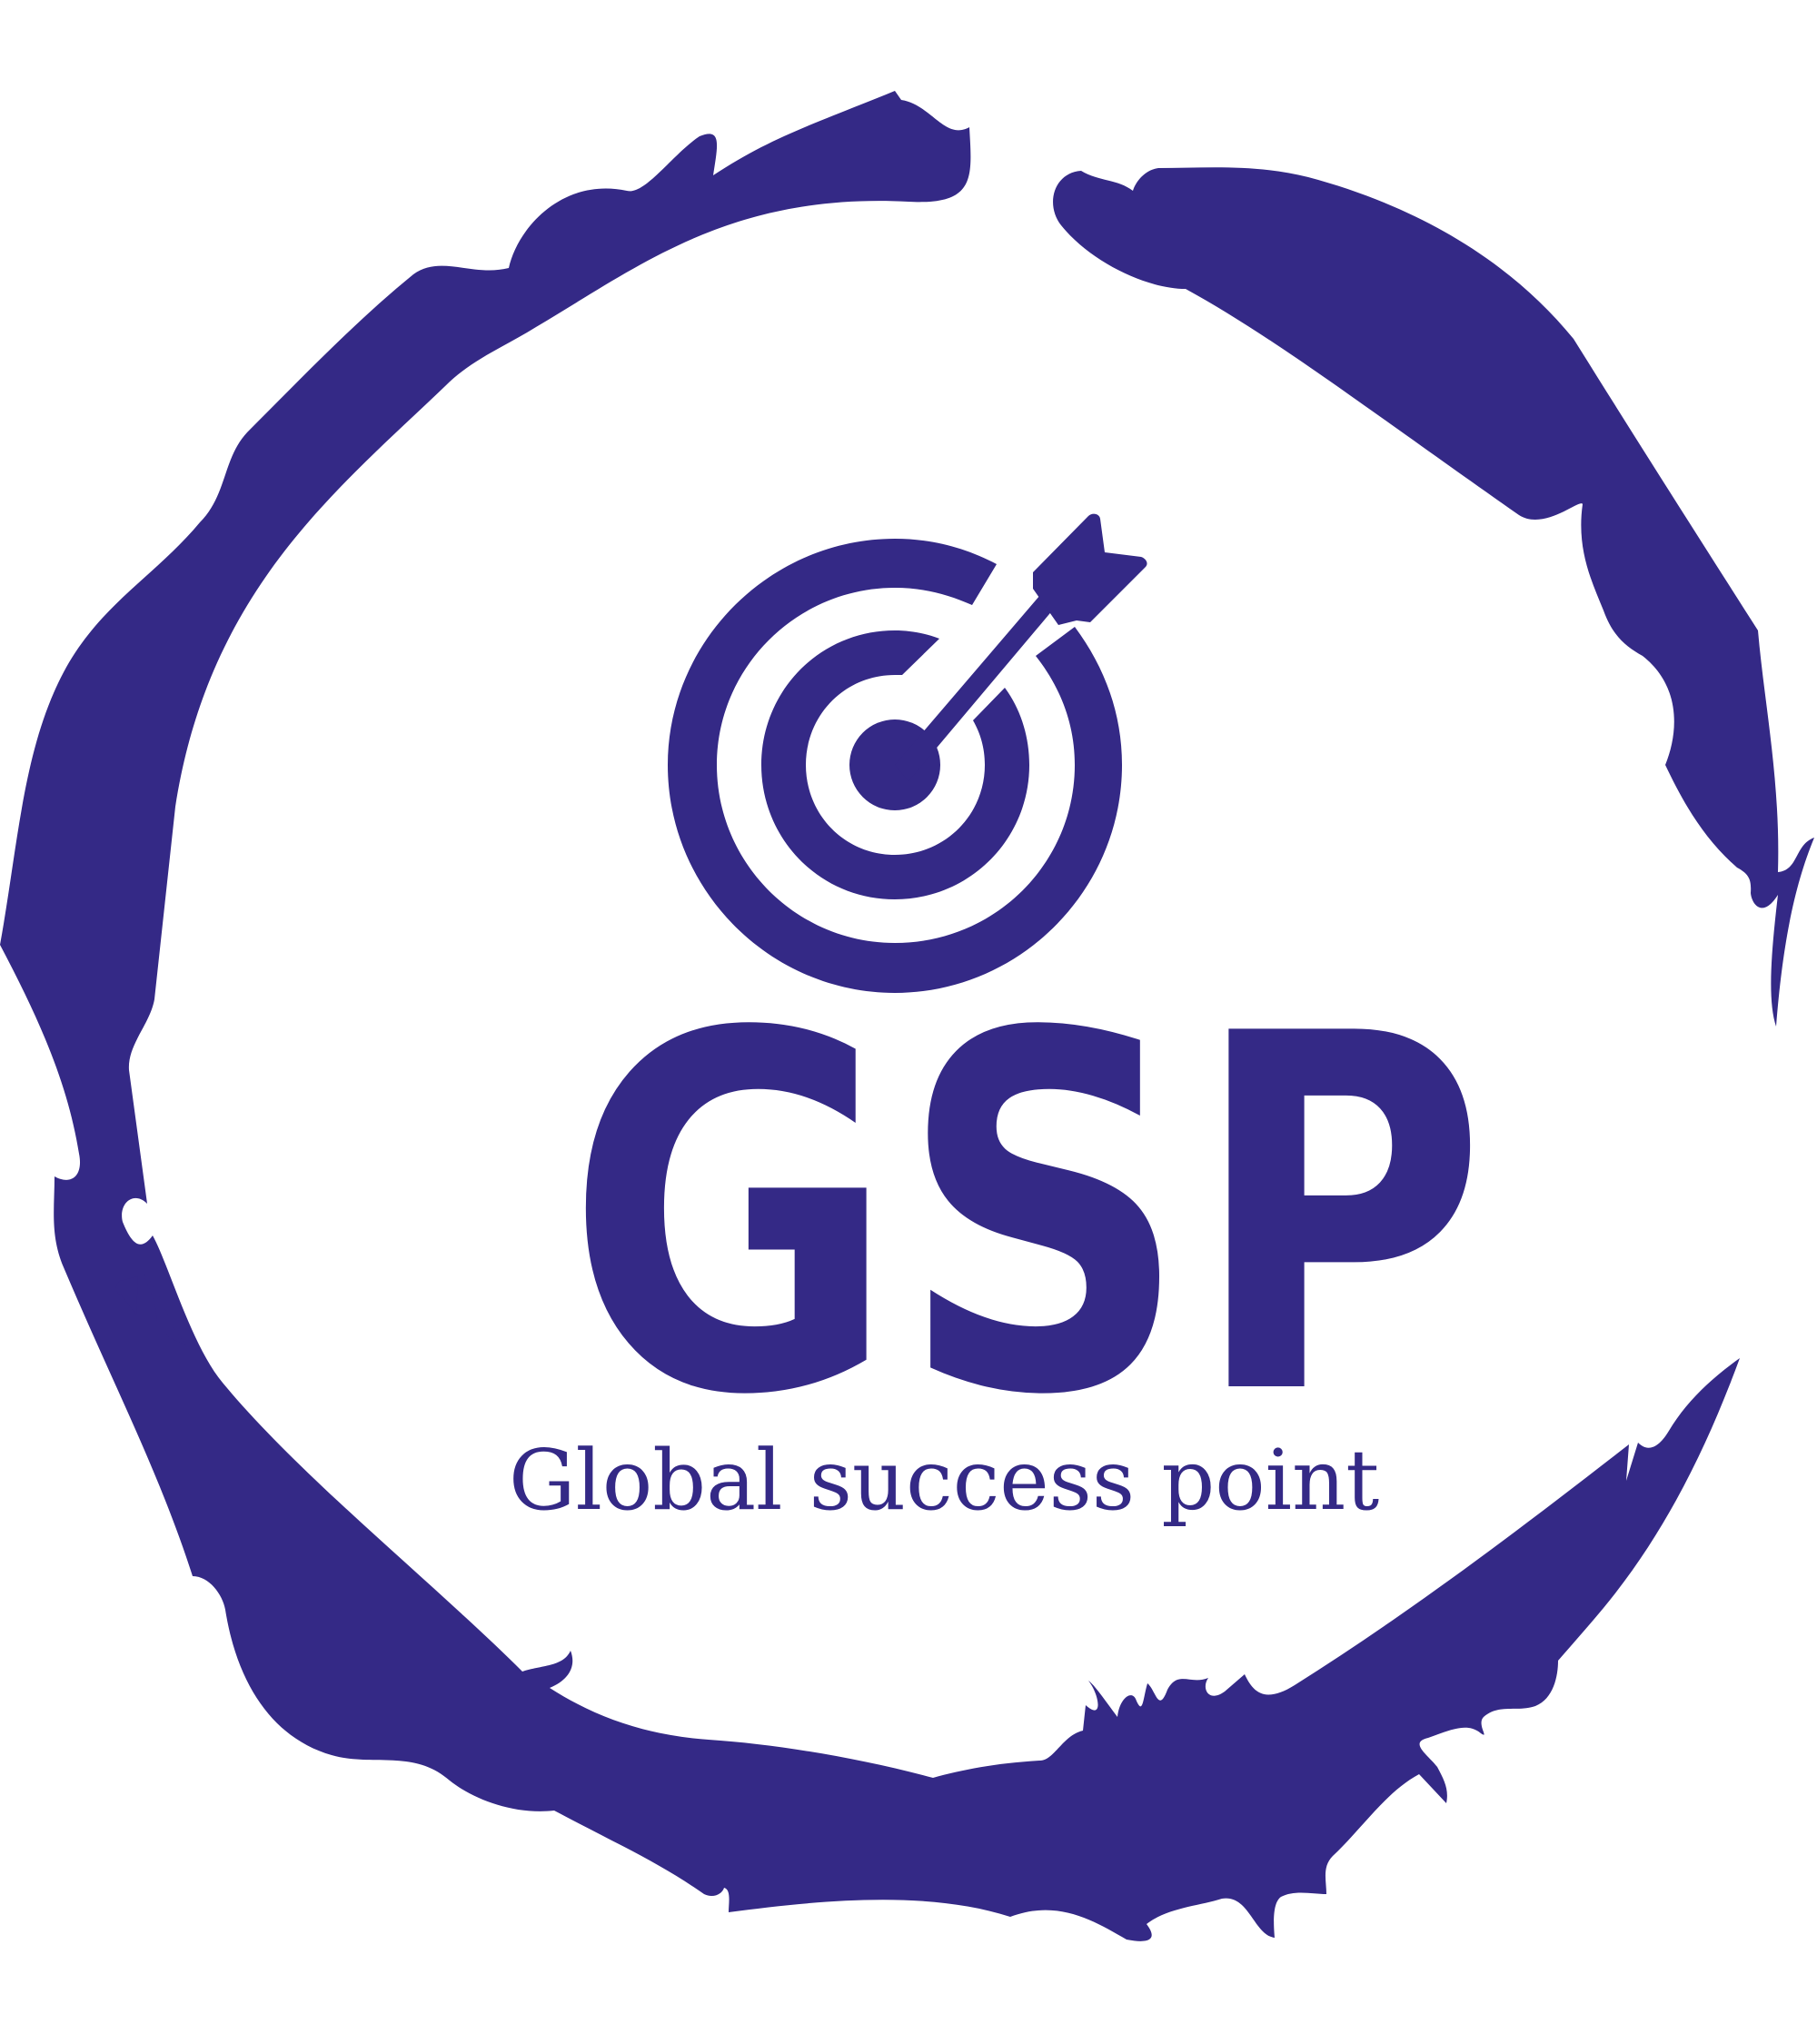 The image size is (1817, 2044). I want to click on target-with-arrow-icon, so click(907, 753).